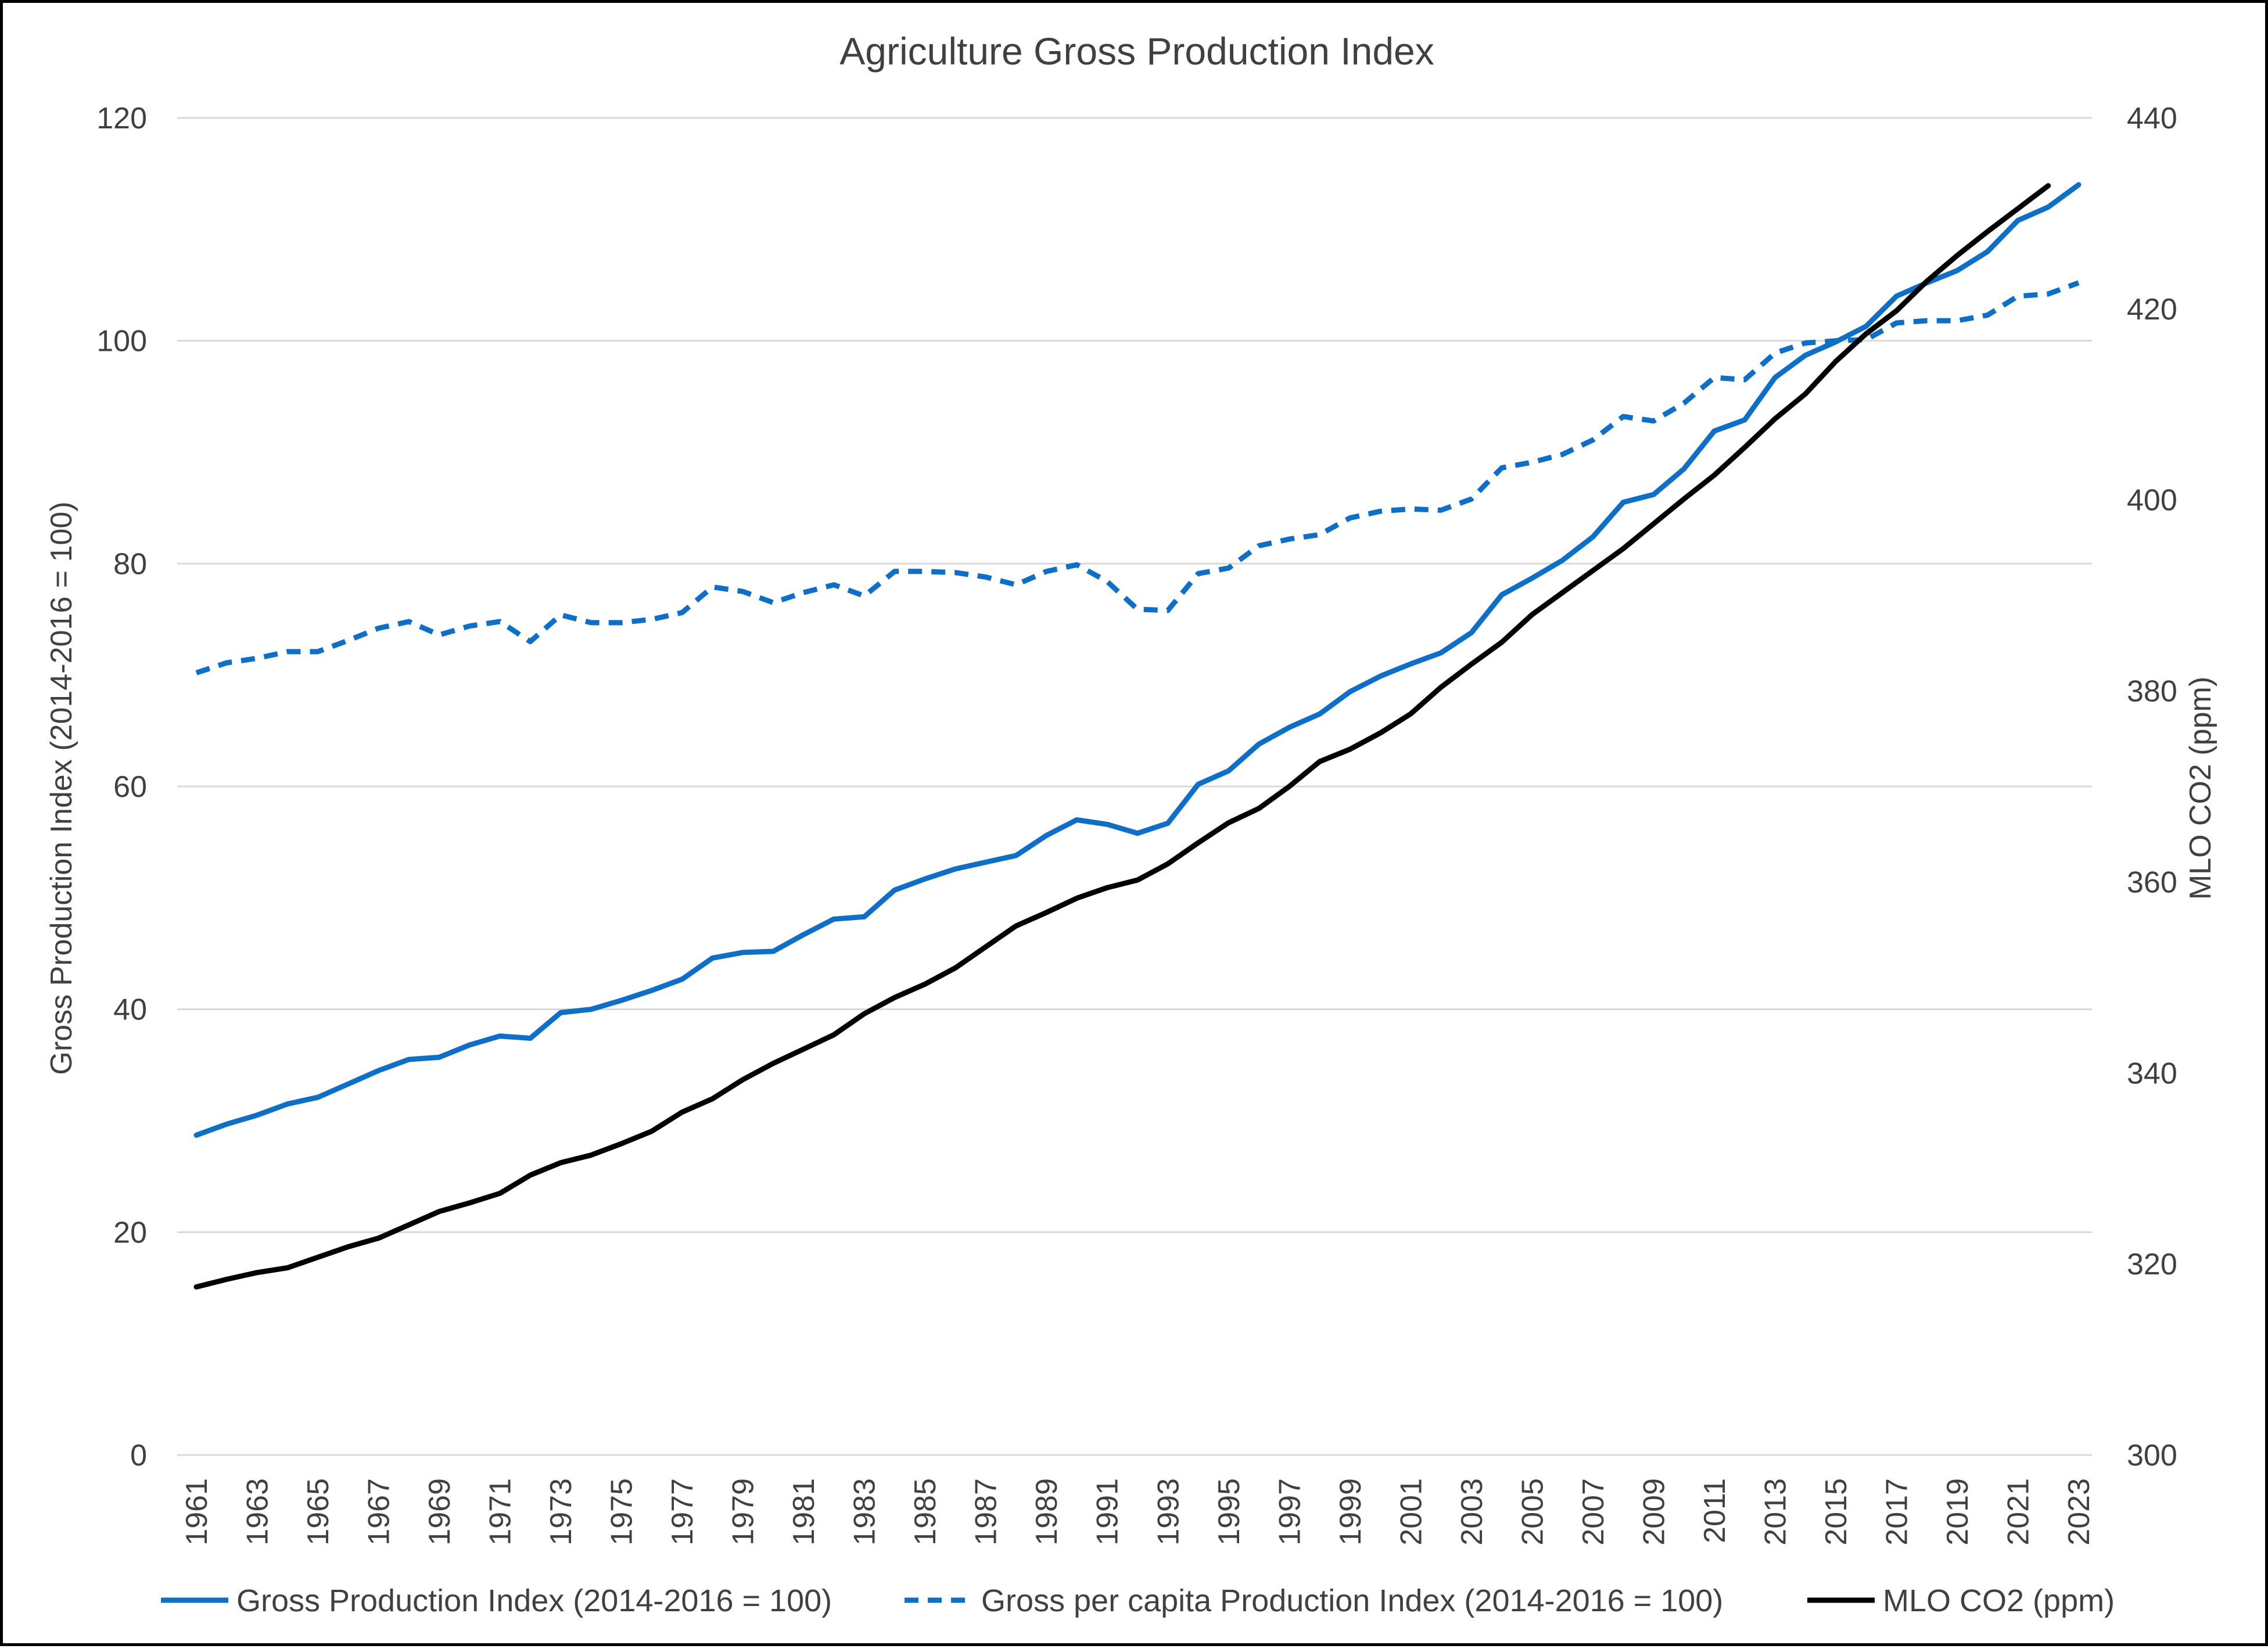 The width and height of the screenshot is (2268, 1649). What do you see at coordinates (682, 1512) in the screenshot?
I see `x-tick-label: 1977` at bounding box center [682, 1512].